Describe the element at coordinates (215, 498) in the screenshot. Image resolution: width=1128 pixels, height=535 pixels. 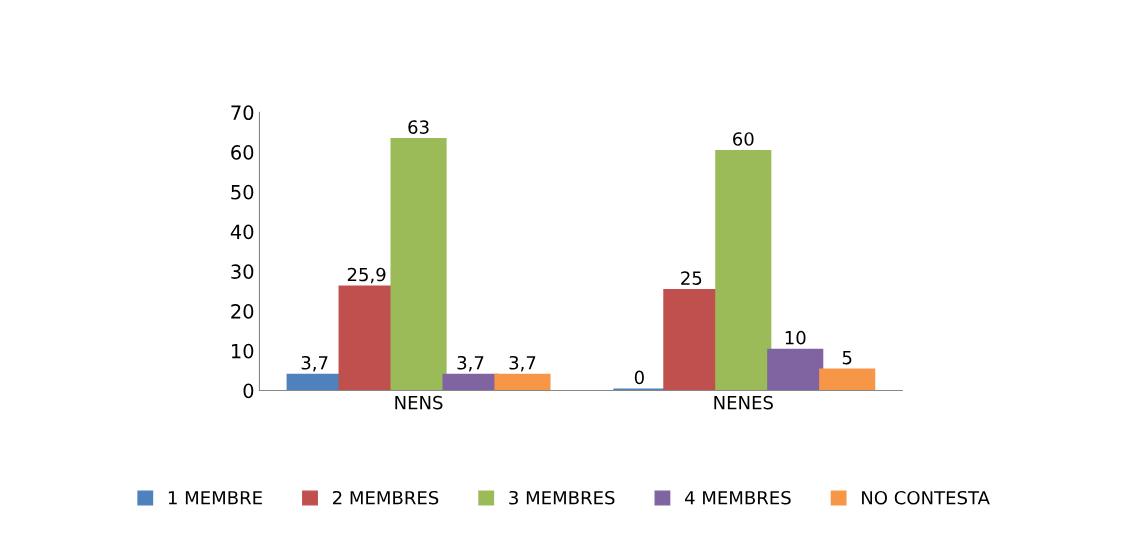
I see `legend-label: 1 MEMBRE` at that location.